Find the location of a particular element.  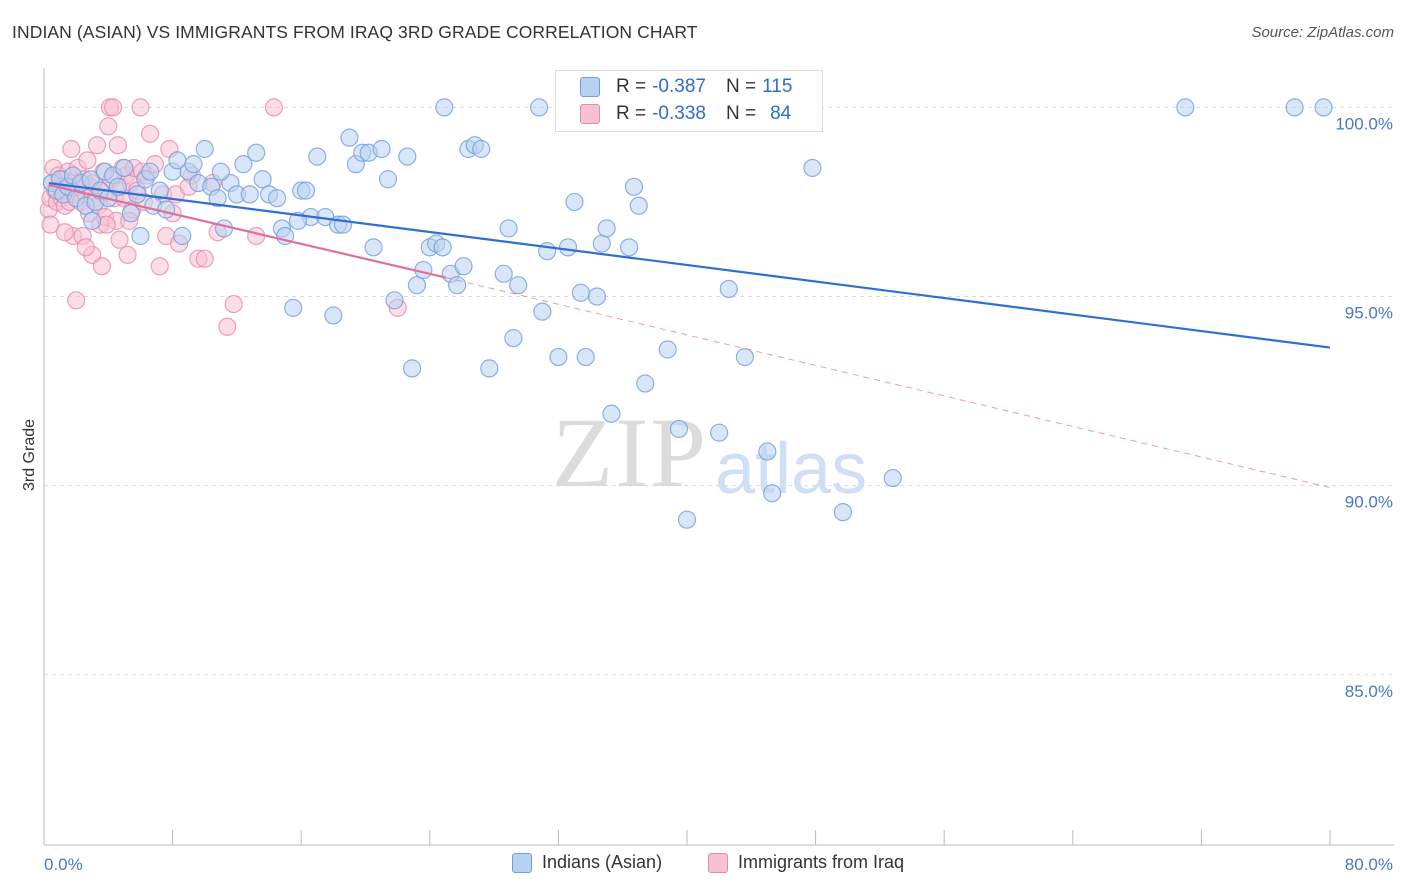

legend-r-value-iraq: -0.338 is located at coordinates (679, 113).